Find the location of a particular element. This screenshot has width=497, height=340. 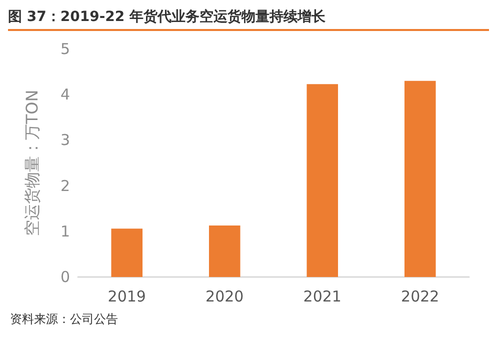

y-tick-label: 4 is located at coordinates (65, 95).